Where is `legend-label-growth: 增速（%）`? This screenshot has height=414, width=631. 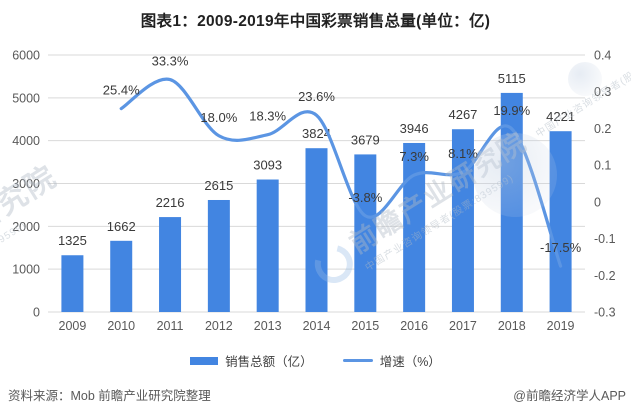
legend-label-growth: 增速（%） is located at coordinates (410, 362).